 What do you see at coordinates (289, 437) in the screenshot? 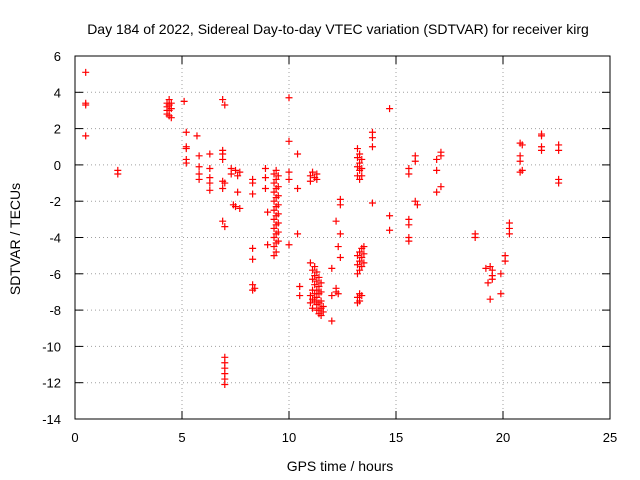
I see `x-tick-label: 10` at bounding box center [289, 437].